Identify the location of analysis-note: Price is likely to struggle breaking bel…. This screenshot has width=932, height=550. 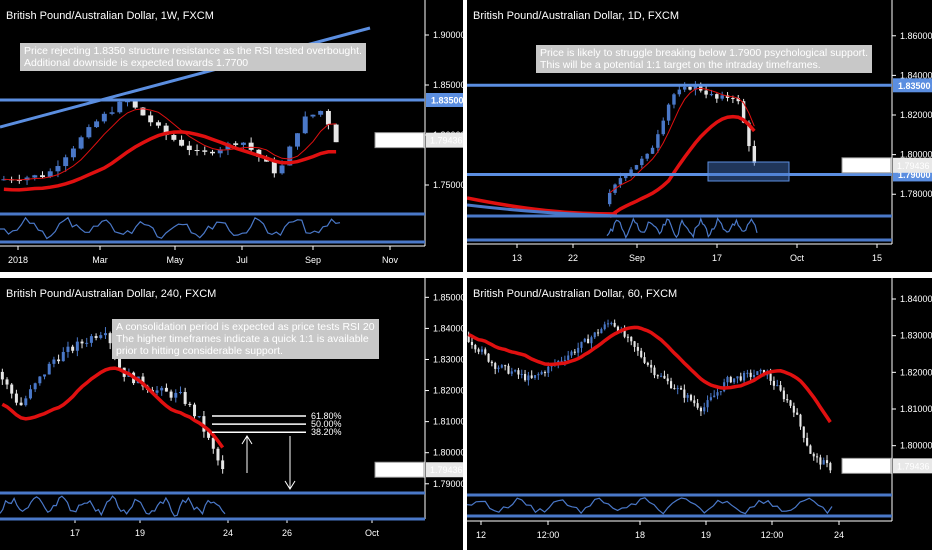
(704, 59).